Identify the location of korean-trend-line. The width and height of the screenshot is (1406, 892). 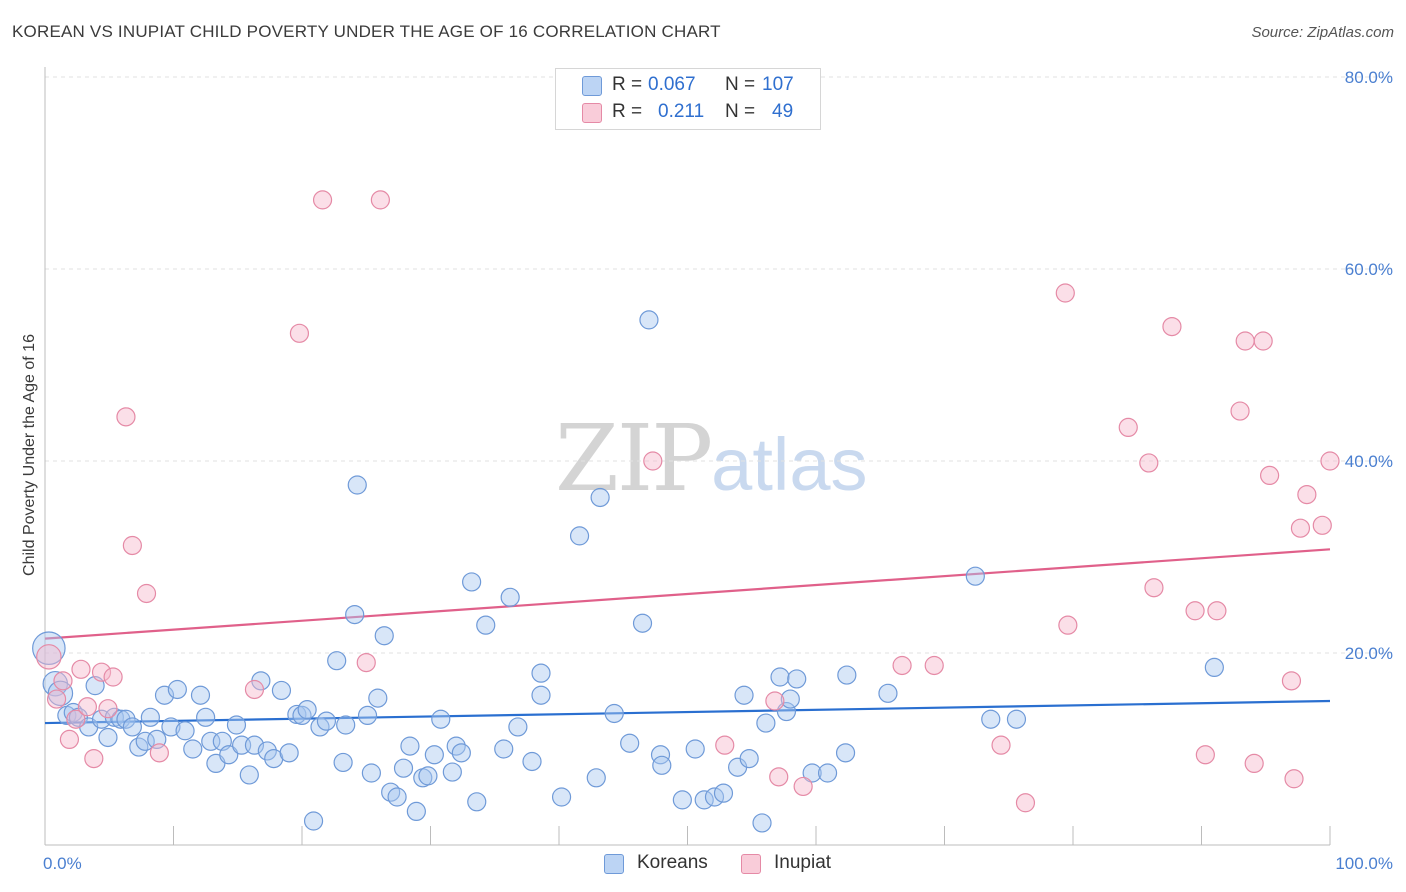
(687, 712).